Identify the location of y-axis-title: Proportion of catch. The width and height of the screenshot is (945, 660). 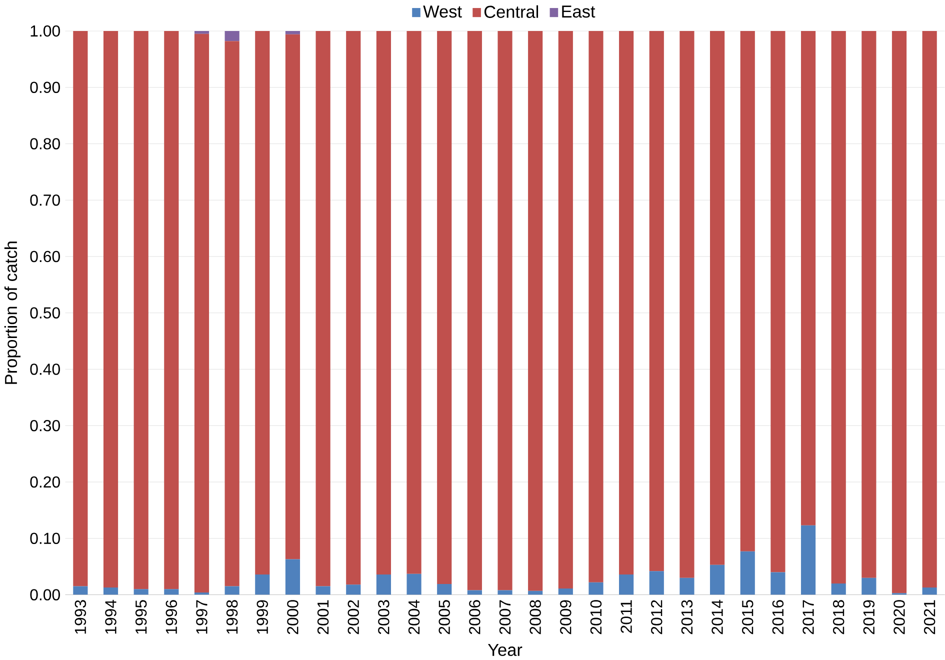
(12, 312).